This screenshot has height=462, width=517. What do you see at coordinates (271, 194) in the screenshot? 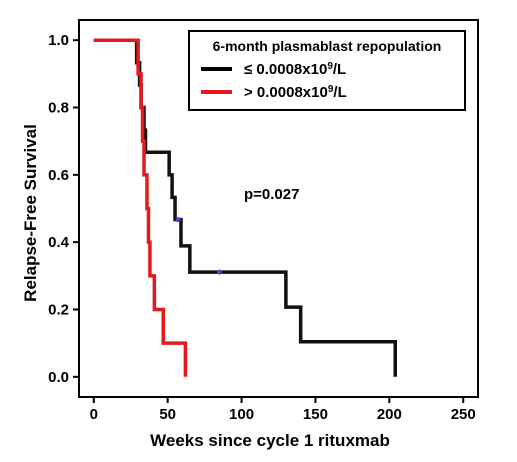
I see `p-value-annotation: p=0.027` at bounding box center [271, 194].